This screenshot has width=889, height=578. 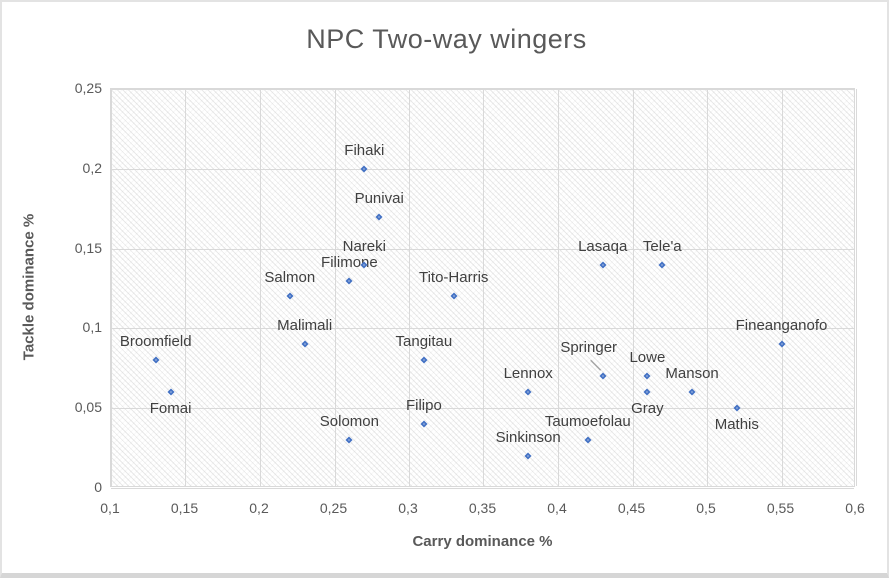 I want to click on data-point-mathis, so click(x=737, y=408).